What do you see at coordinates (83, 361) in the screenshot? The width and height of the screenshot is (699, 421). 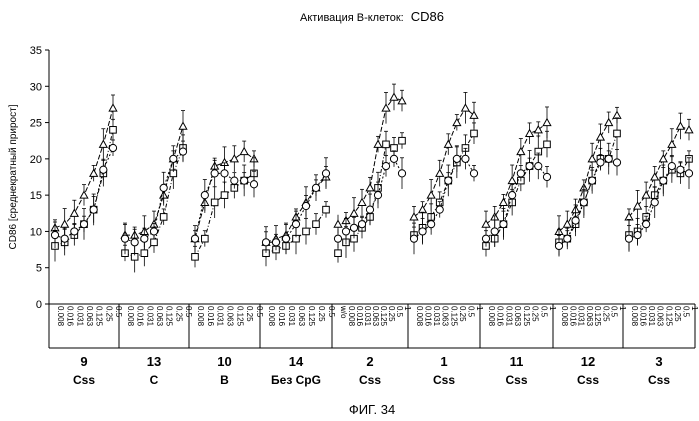 I see `group-number: 9` at bounding box center [83, 361].